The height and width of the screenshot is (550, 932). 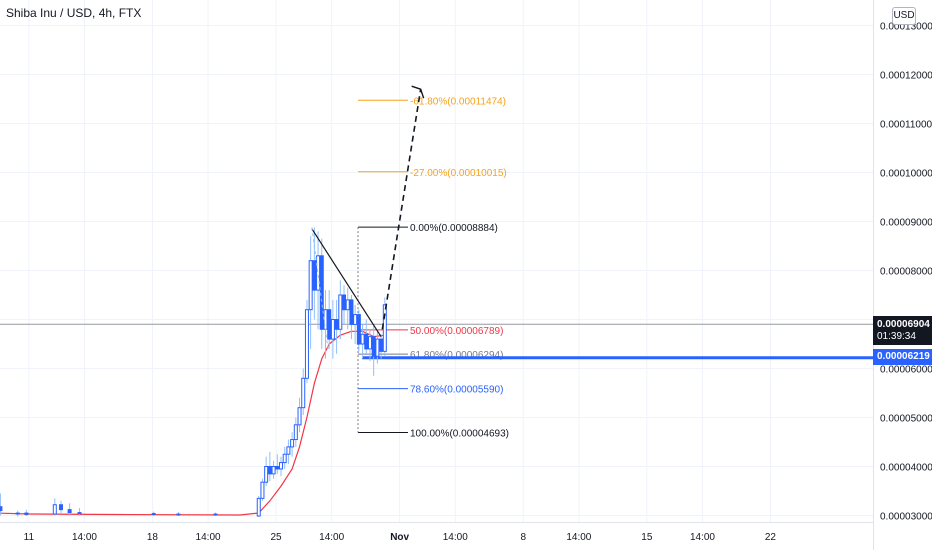 I want to click on projection-path, so click(x=401, y=209).